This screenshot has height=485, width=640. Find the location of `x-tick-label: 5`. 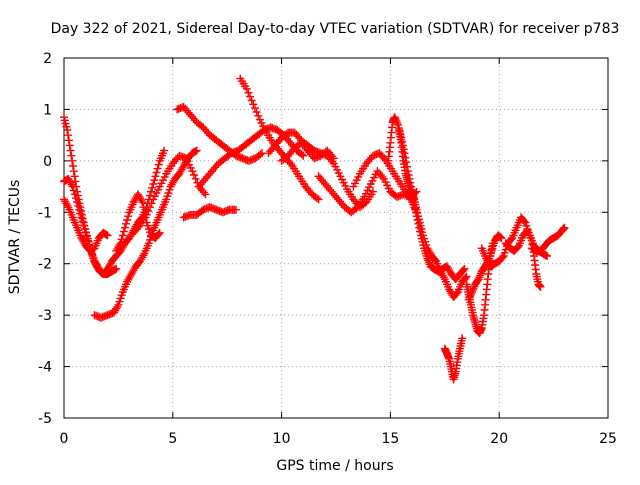

x-tick-label: 5 is located at coordinates (172, 439).